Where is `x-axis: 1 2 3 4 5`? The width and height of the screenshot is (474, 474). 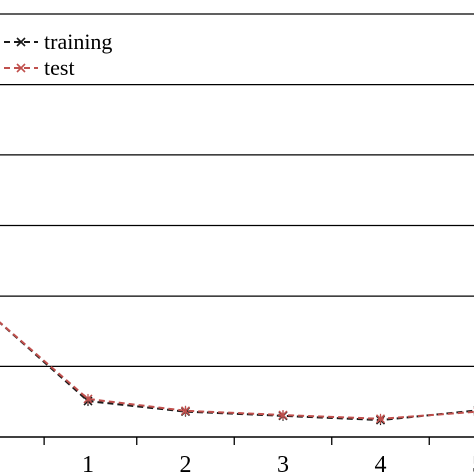
x-axis: 1 2 3 4 5 is located at coordinates (237, 455).